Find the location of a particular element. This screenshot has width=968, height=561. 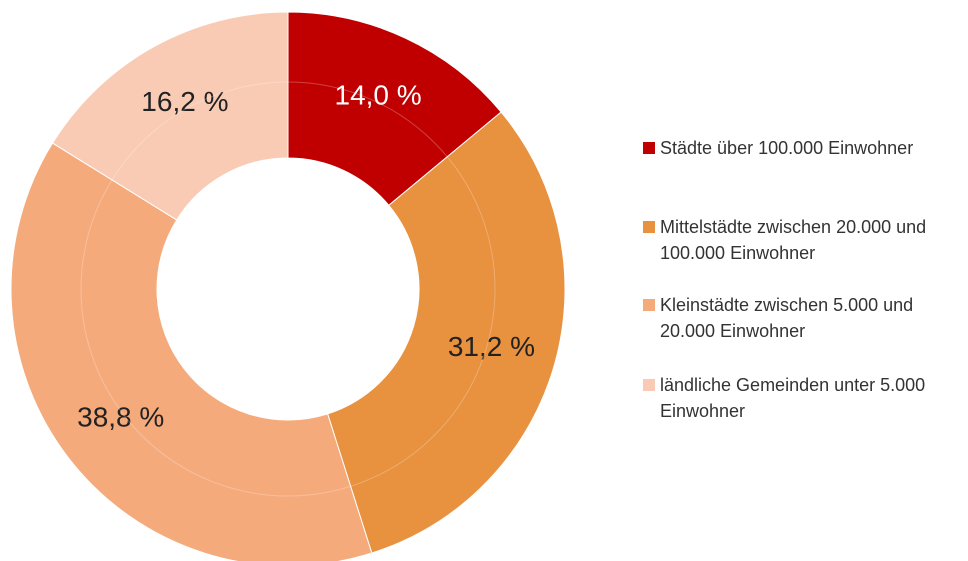

legend-label: Städte über 100.000 Einwohner is located at coordinates (787, 148).